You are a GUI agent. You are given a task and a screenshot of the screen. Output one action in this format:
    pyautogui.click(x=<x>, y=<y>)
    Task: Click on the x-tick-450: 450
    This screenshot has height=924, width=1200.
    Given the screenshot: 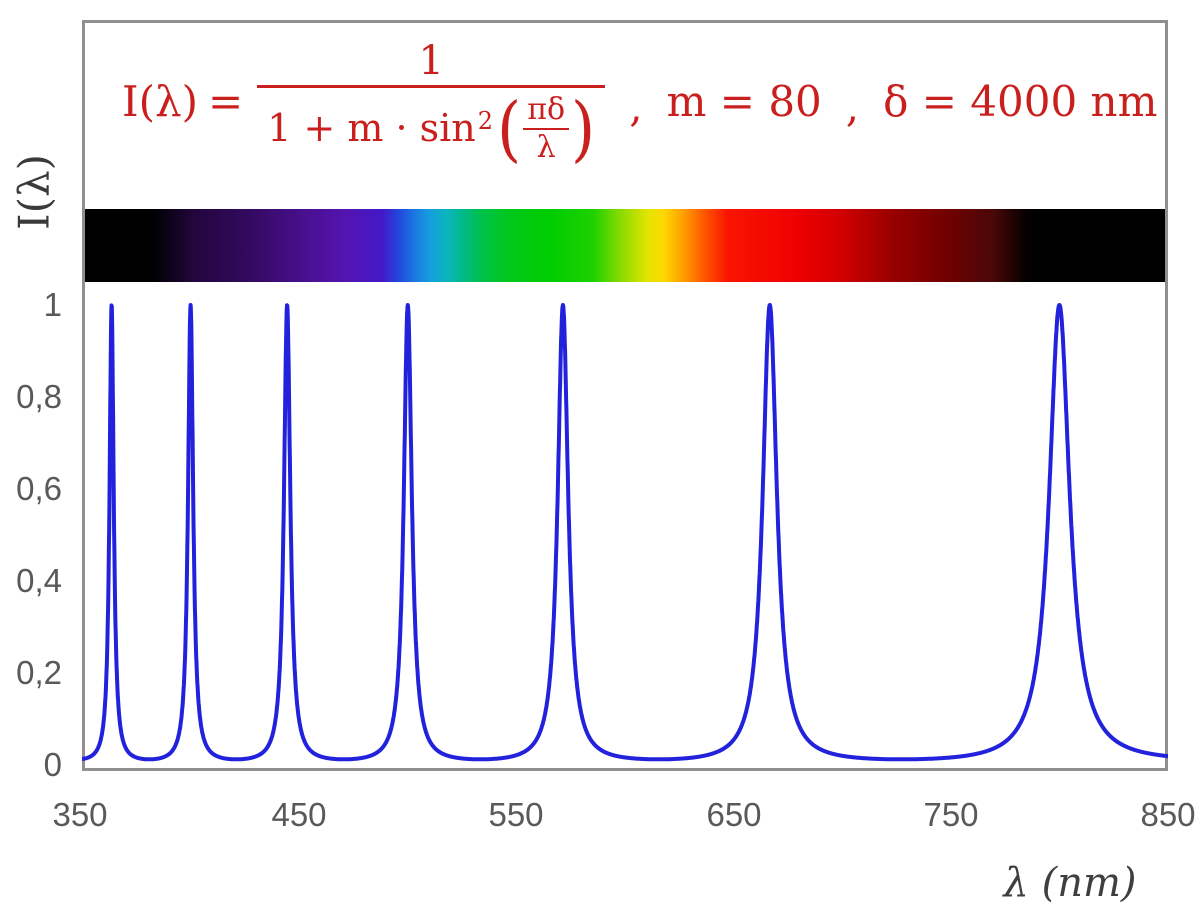 What is the action you would take?
    pyautogui.click(x=299, y=814)
    